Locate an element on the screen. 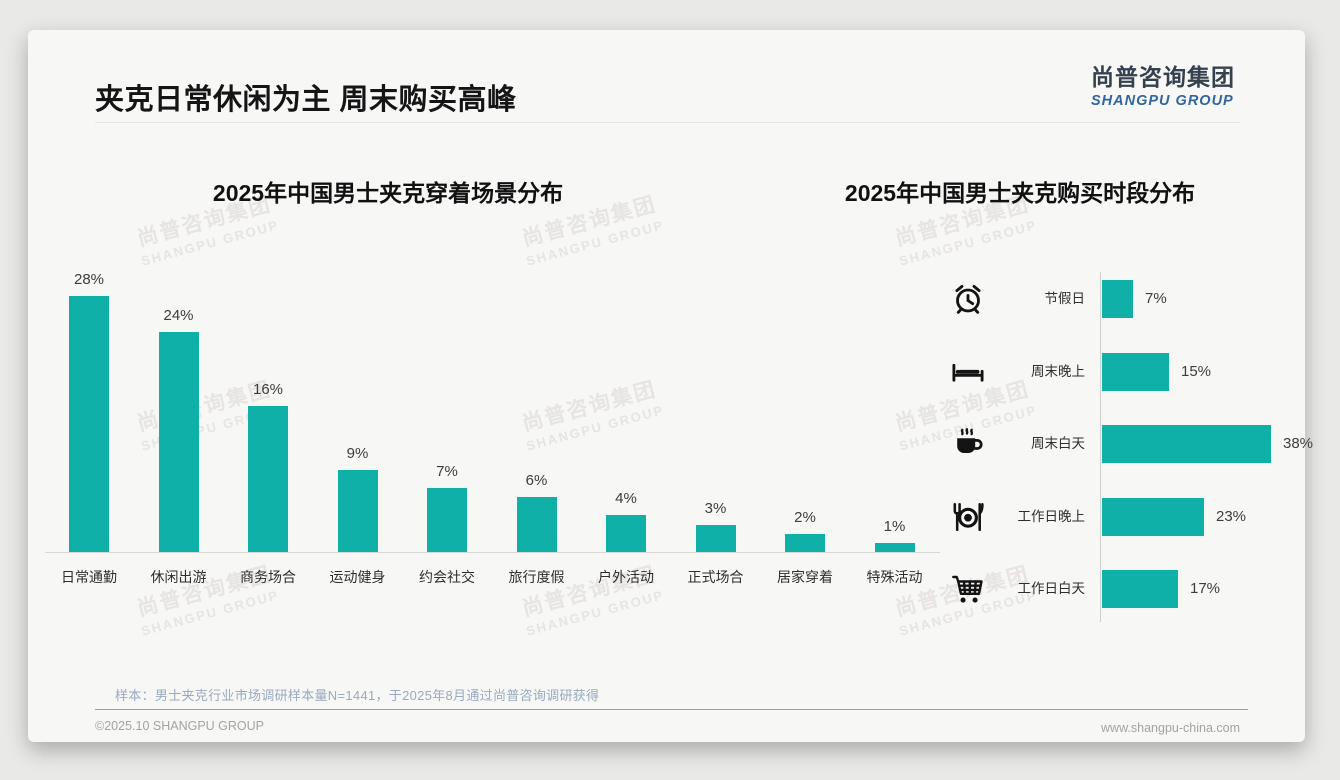 The height and width of the screenshot is (780, 1340). bar-value-label: 17% is located at coordinates (1205, 588).